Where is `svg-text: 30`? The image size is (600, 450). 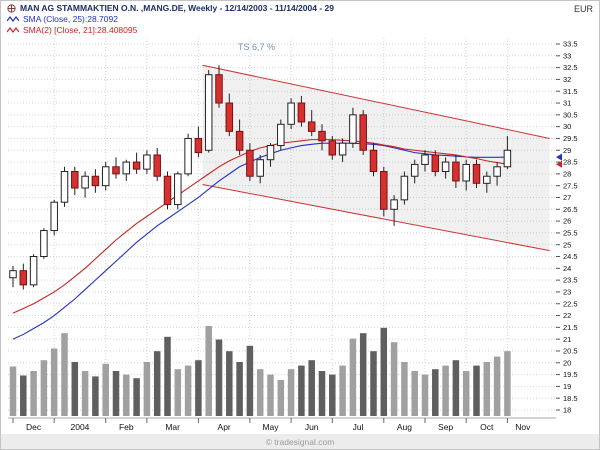
svg-text: 30 is located at coordinates (567, 126).